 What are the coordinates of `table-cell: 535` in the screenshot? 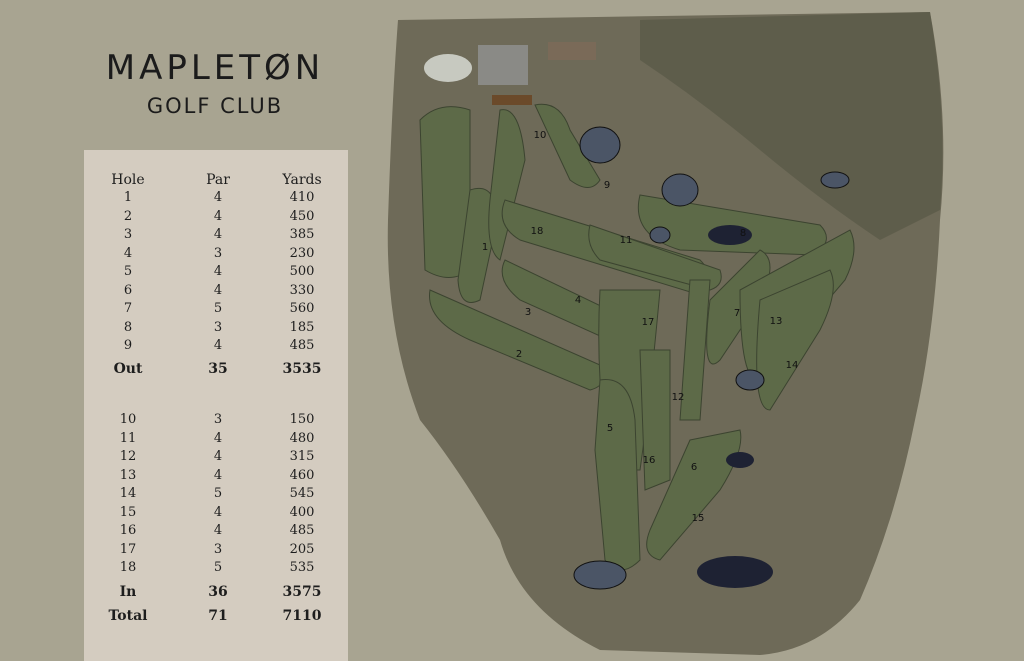 It's located at (302, 567).